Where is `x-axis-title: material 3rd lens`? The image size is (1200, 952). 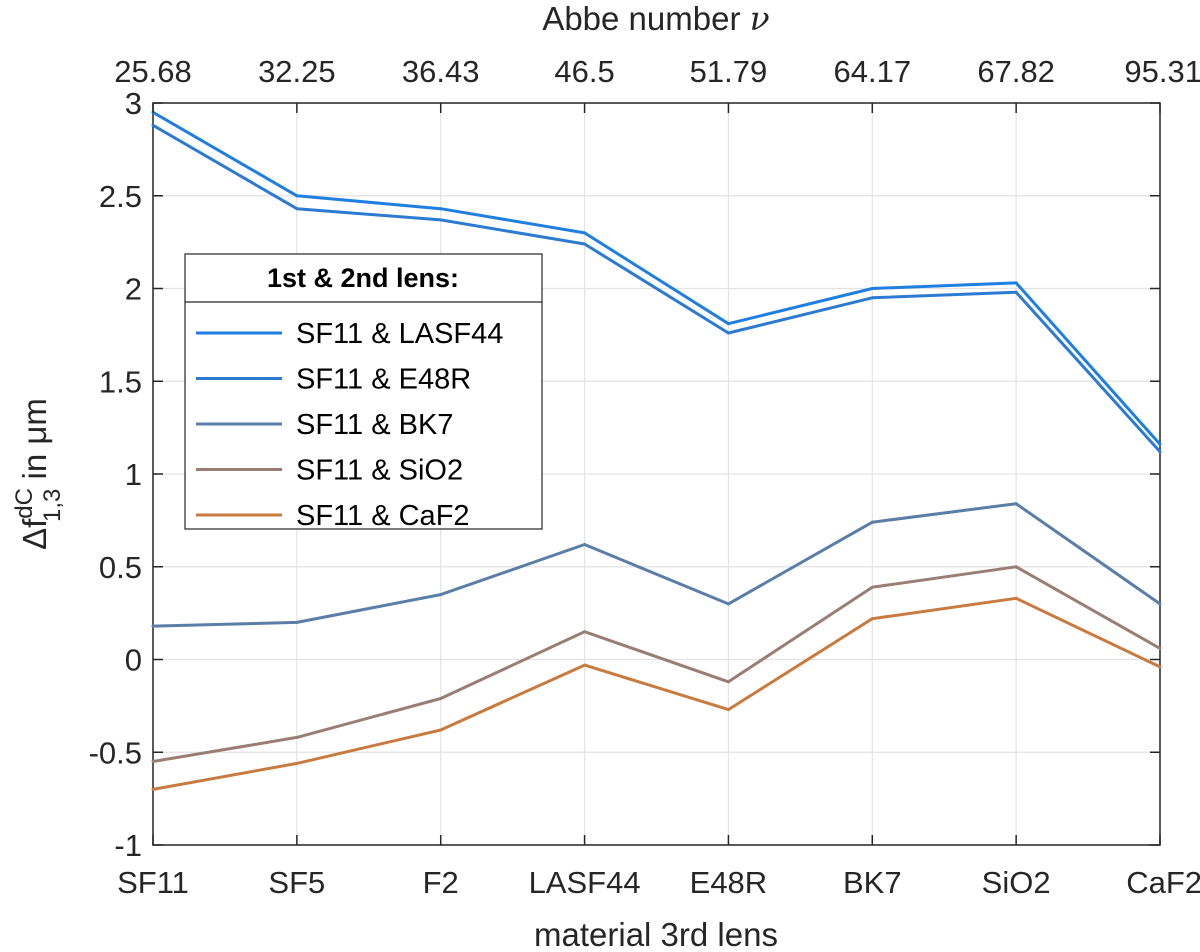
x-axis-title: material 3rd lens is located at coordinates (656, 934).